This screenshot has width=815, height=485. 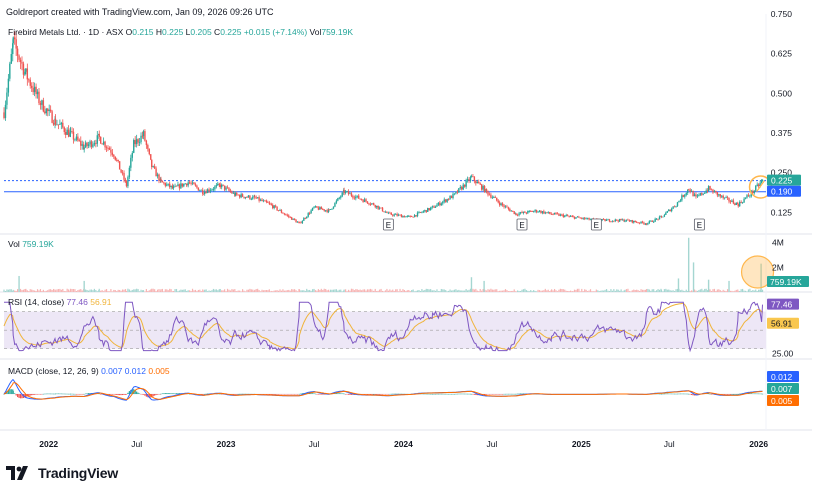 I want to click on legend-field: Firebird Metals Ltd. · 1D · ASX, so click(x=67, y=32).